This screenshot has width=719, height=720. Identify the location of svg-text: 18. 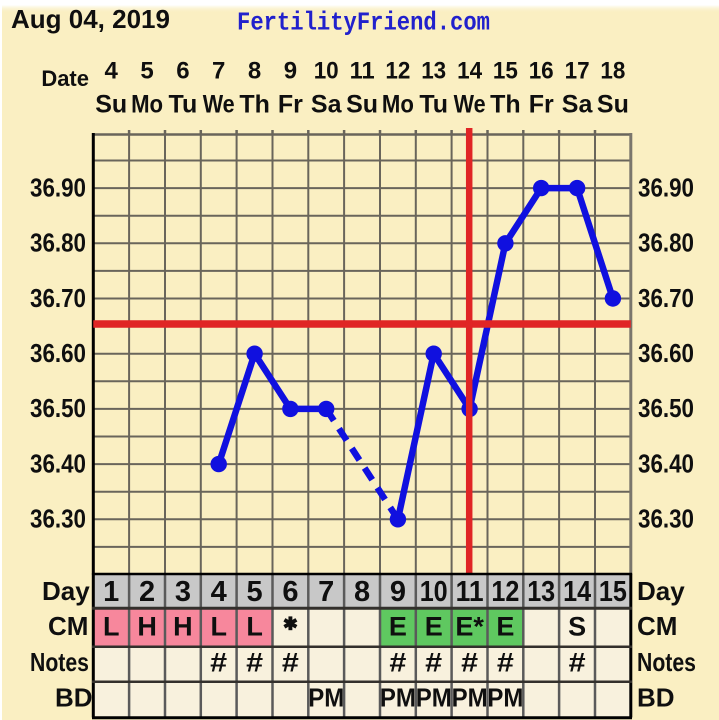
(612, 71).